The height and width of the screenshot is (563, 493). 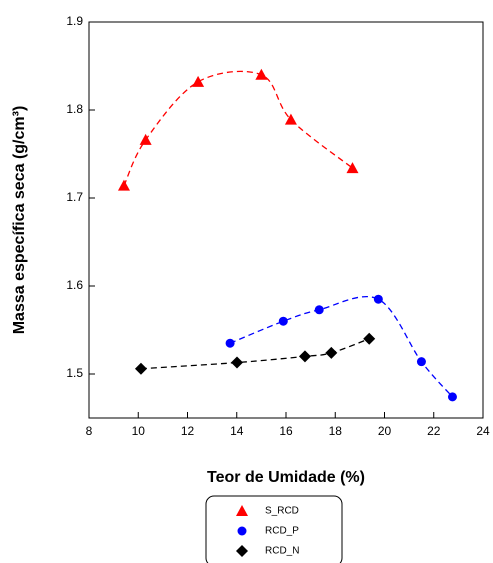 What do you see at coordinates (89, 431) in the screenshot?
I see `x-tick-label: 8` at bounding box center [89, 431].